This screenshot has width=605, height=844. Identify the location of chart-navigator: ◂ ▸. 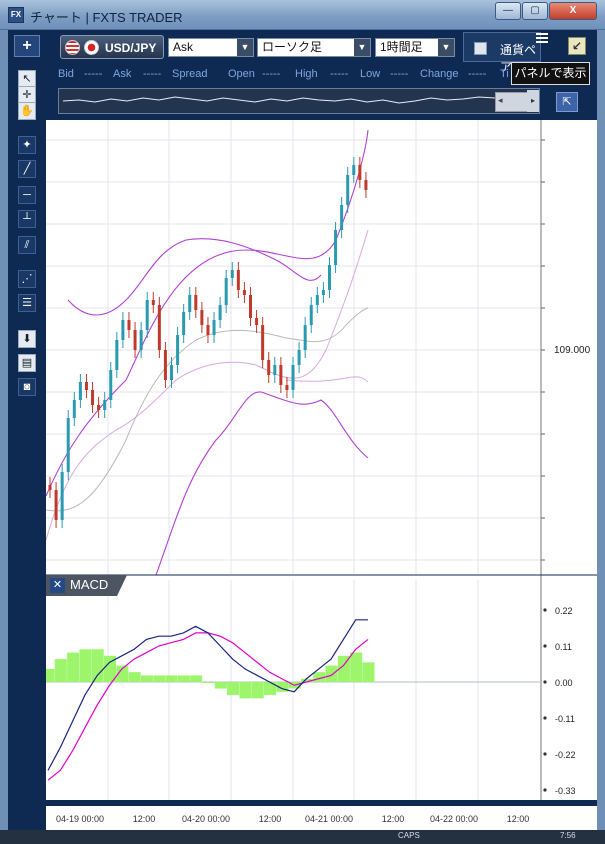
(299, 101).